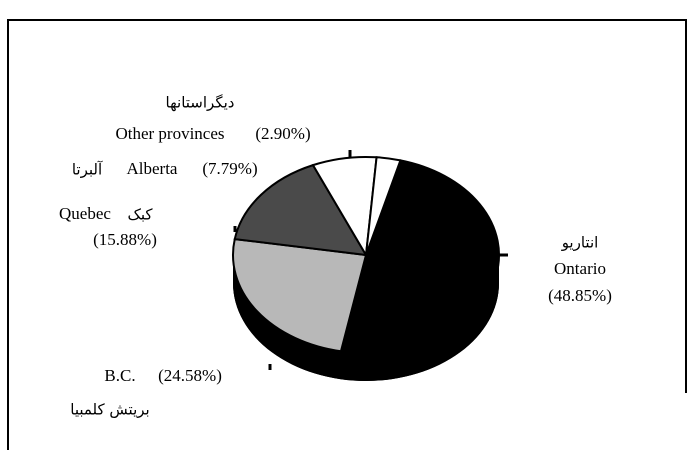 The image size is (694, 450). I want to click on category-label-fa: آلبرتا, so click(87, 170).